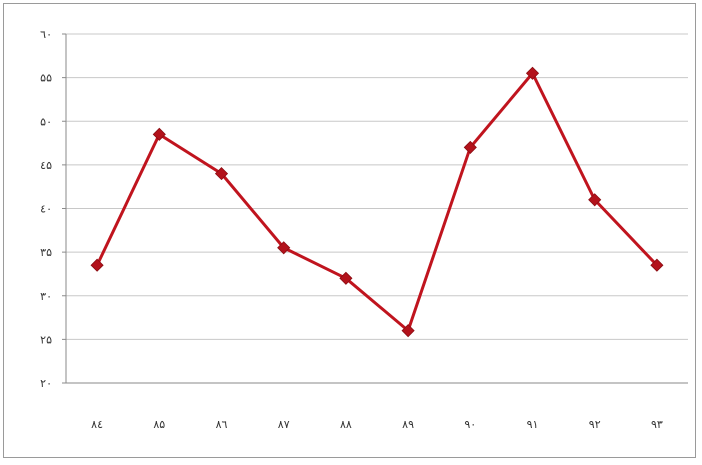  Describe the element at coordinates (284, 424) in the screenshot. I see `x-tick-label: ۸۷` at that location.